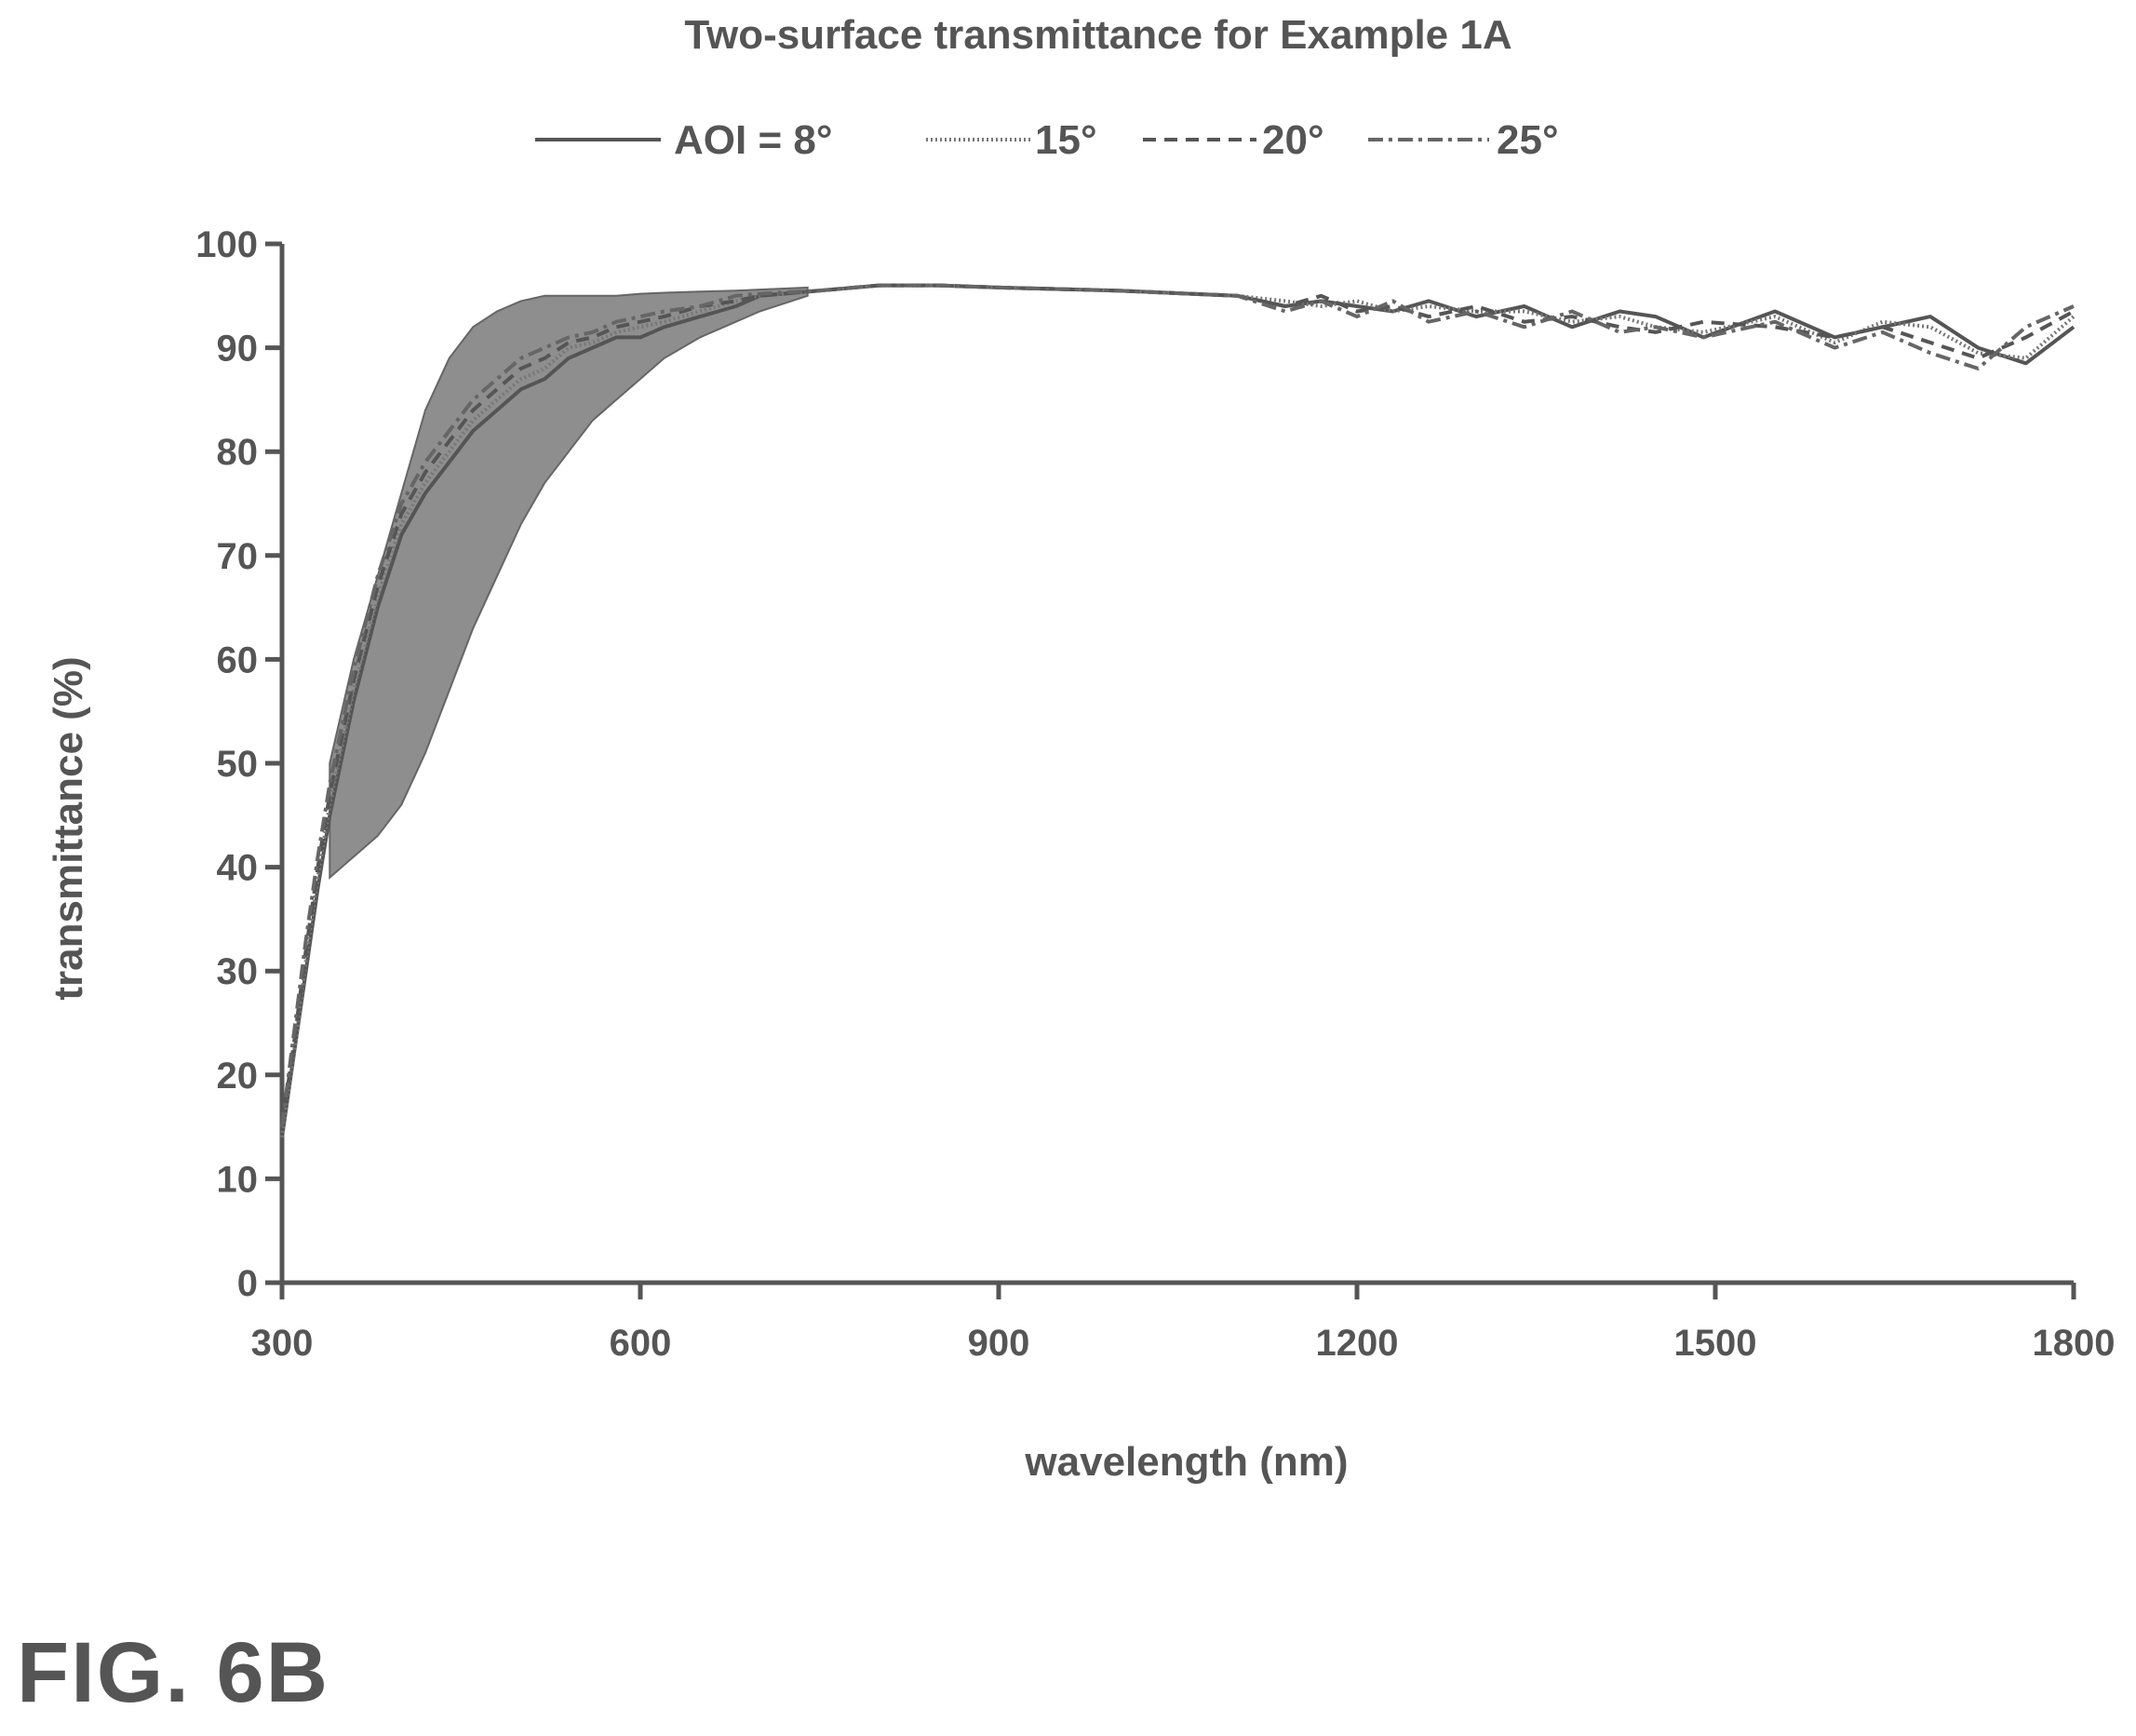  What do you see at coordinates (641, 1344) in the screenshot?
I see `x-tick-label-1: 600` at bounding box center [641, 1344].